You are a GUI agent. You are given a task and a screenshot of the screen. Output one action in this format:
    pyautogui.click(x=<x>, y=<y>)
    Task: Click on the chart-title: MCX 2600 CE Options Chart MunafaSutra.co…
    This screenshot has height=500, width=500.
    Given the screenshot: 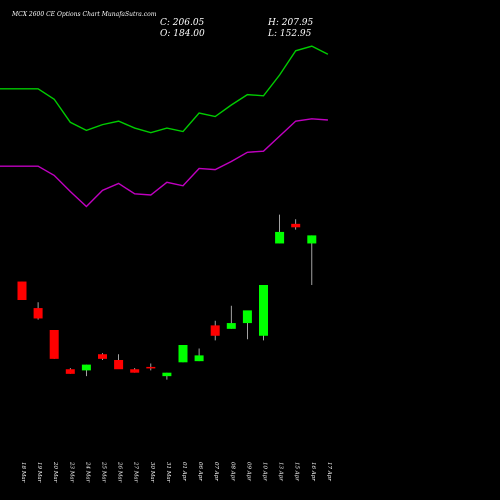 What is the action you would take?
    pyautogui.click(x=84, y=14)
    